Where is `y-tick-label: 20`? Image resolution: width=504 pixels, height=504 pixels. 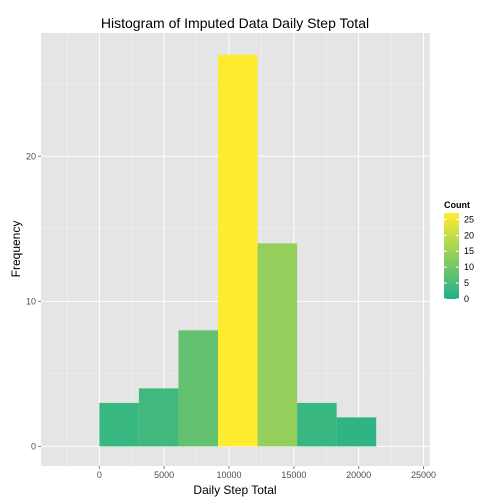 y-tick-label: 20 is located at coordinates (31, 156).